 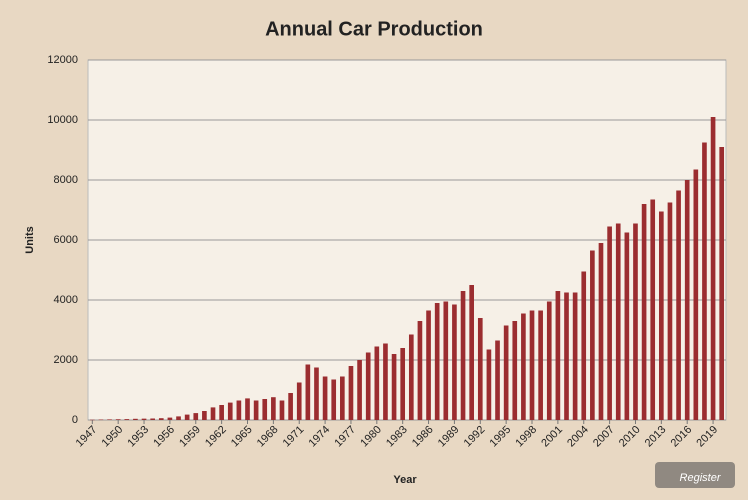 I want to click on y-tick-label: 2000, so click(x=66, y=360).